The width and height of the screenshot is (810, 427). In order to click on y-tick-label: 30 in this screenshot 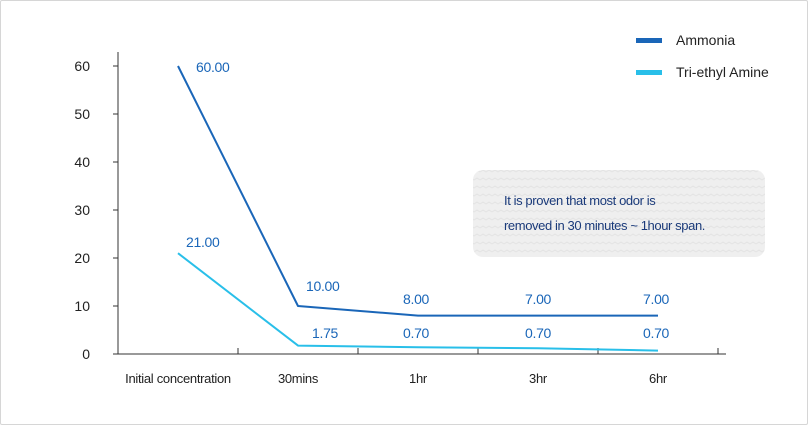, I will do `click(82, 210)`.